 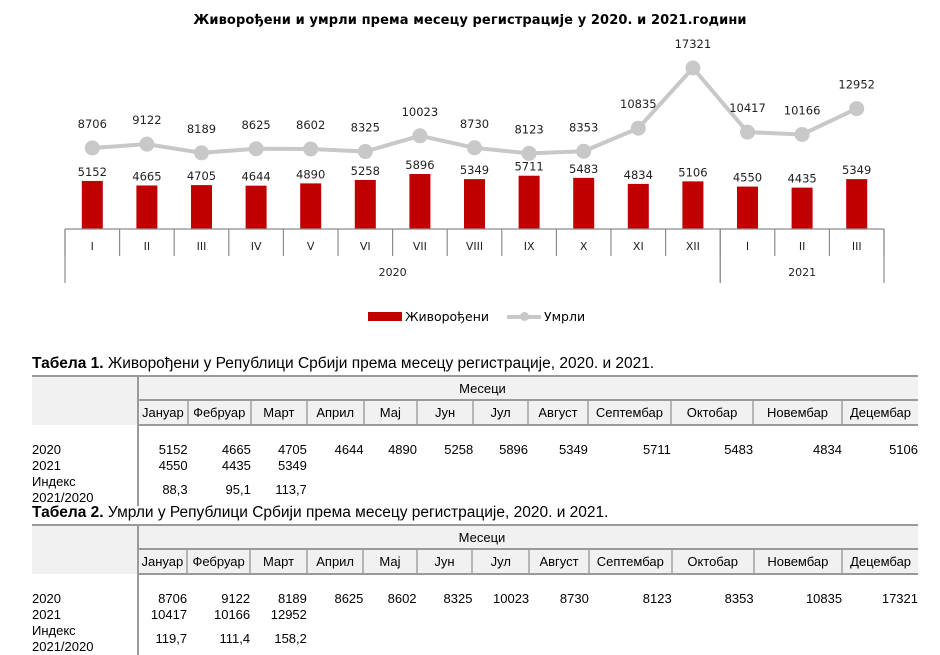 What do you see at coordinates (802, 246) in the screenshot?
I see `x-tick-label: II` at bounding box center [802, 246].